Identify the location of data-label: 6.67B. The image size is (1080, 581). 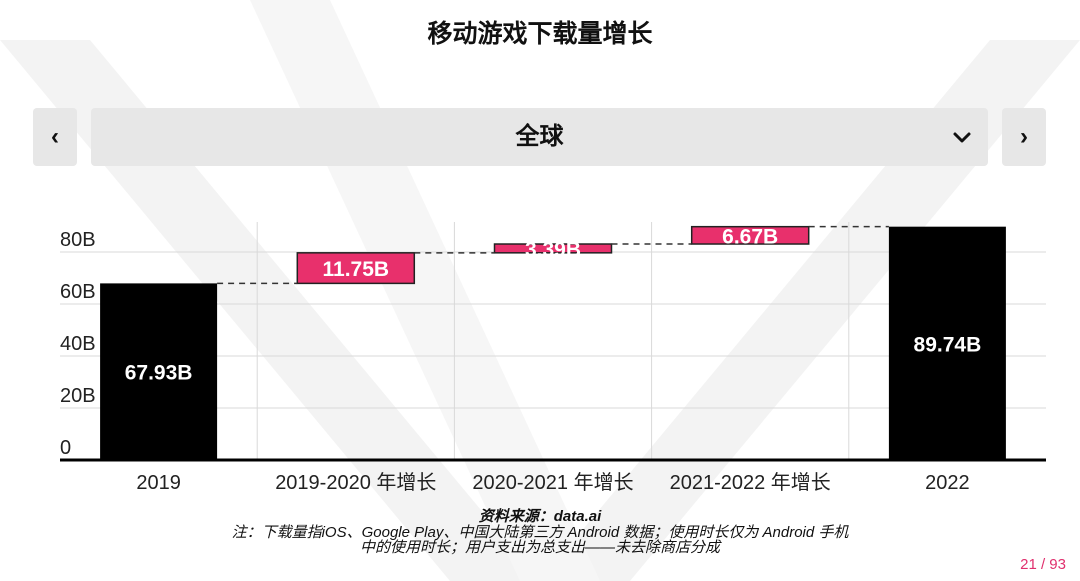
(750, 236).